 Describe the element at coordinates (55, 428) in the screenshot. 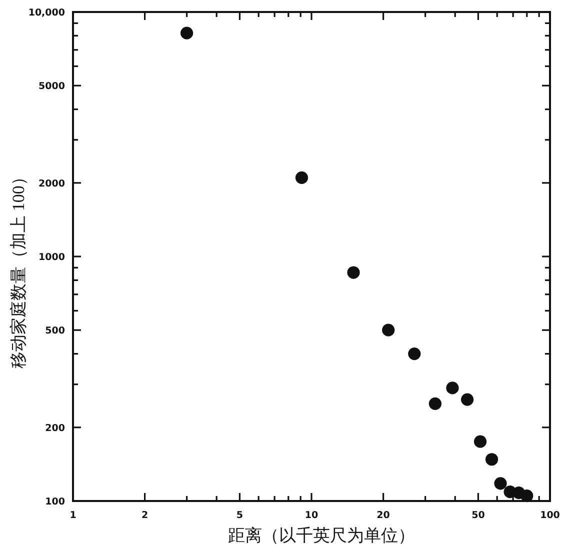

I see `y-tick-label: 200` at that location.